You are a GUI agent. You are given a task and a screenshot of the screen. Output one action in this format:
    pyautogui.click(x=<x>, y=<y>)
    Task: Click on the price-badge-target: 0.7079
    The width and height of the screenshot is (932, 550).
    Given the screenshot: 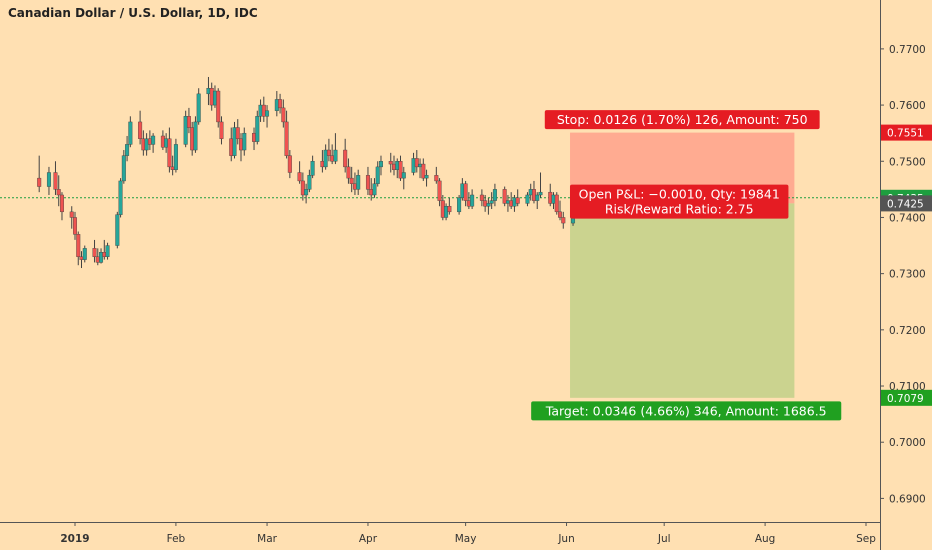 What is the action you would take?
    pyautogui.click(x=906, y=397)
    